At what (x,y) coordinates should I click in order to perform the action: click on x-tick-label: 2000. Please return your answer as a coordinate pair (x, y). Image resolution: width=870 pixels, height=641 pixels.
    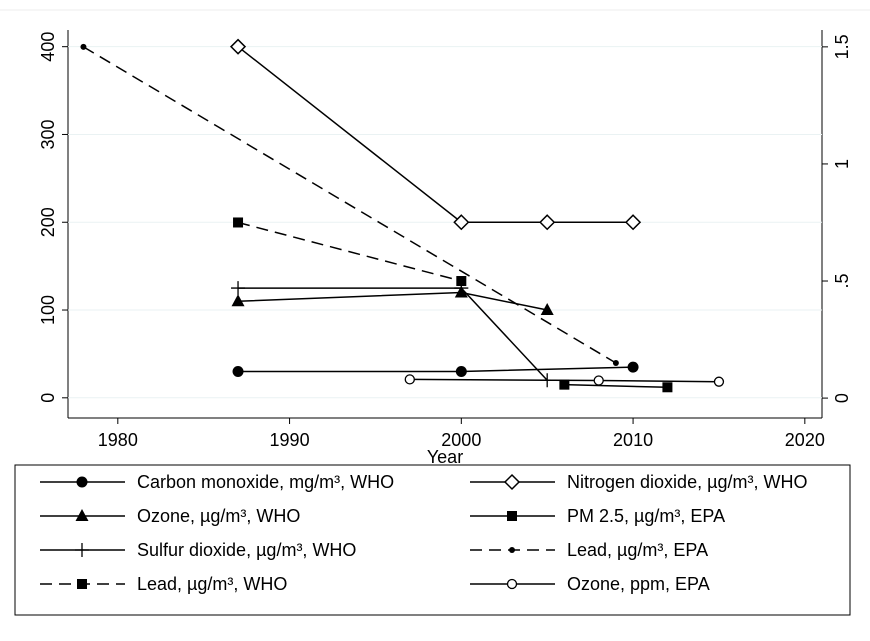
    Looking at the image, I should click on (461, 440).